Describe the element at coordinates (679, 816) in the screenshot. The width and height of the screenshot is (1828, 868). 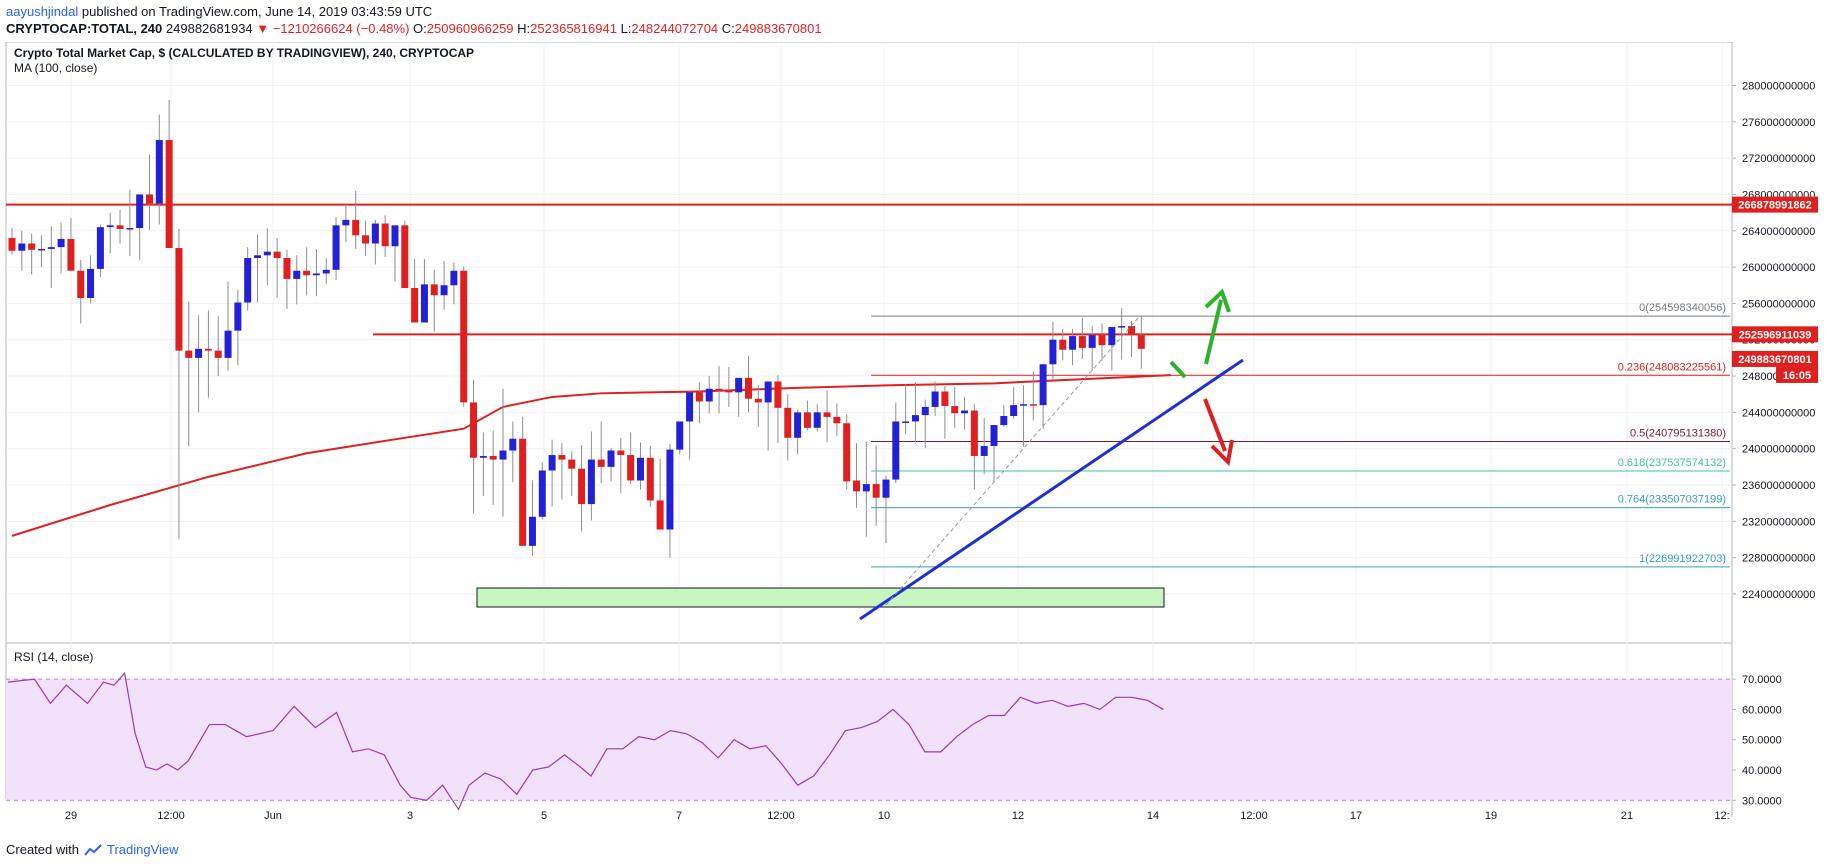
I see `time-tick-label: 7` at that location.